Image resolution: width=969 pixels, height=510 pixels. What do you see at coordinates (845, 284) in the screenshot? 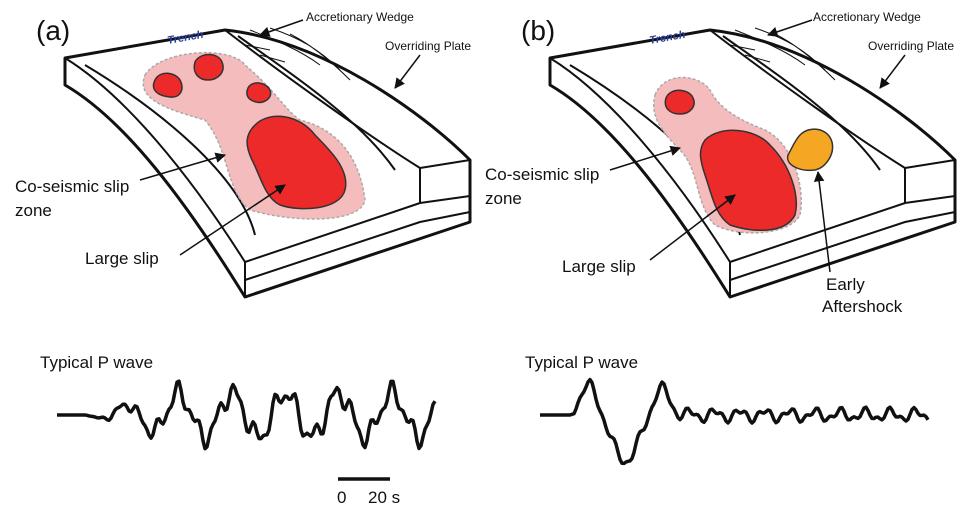
I see `aftershock-label: Early` at bounding box center [845, 284].